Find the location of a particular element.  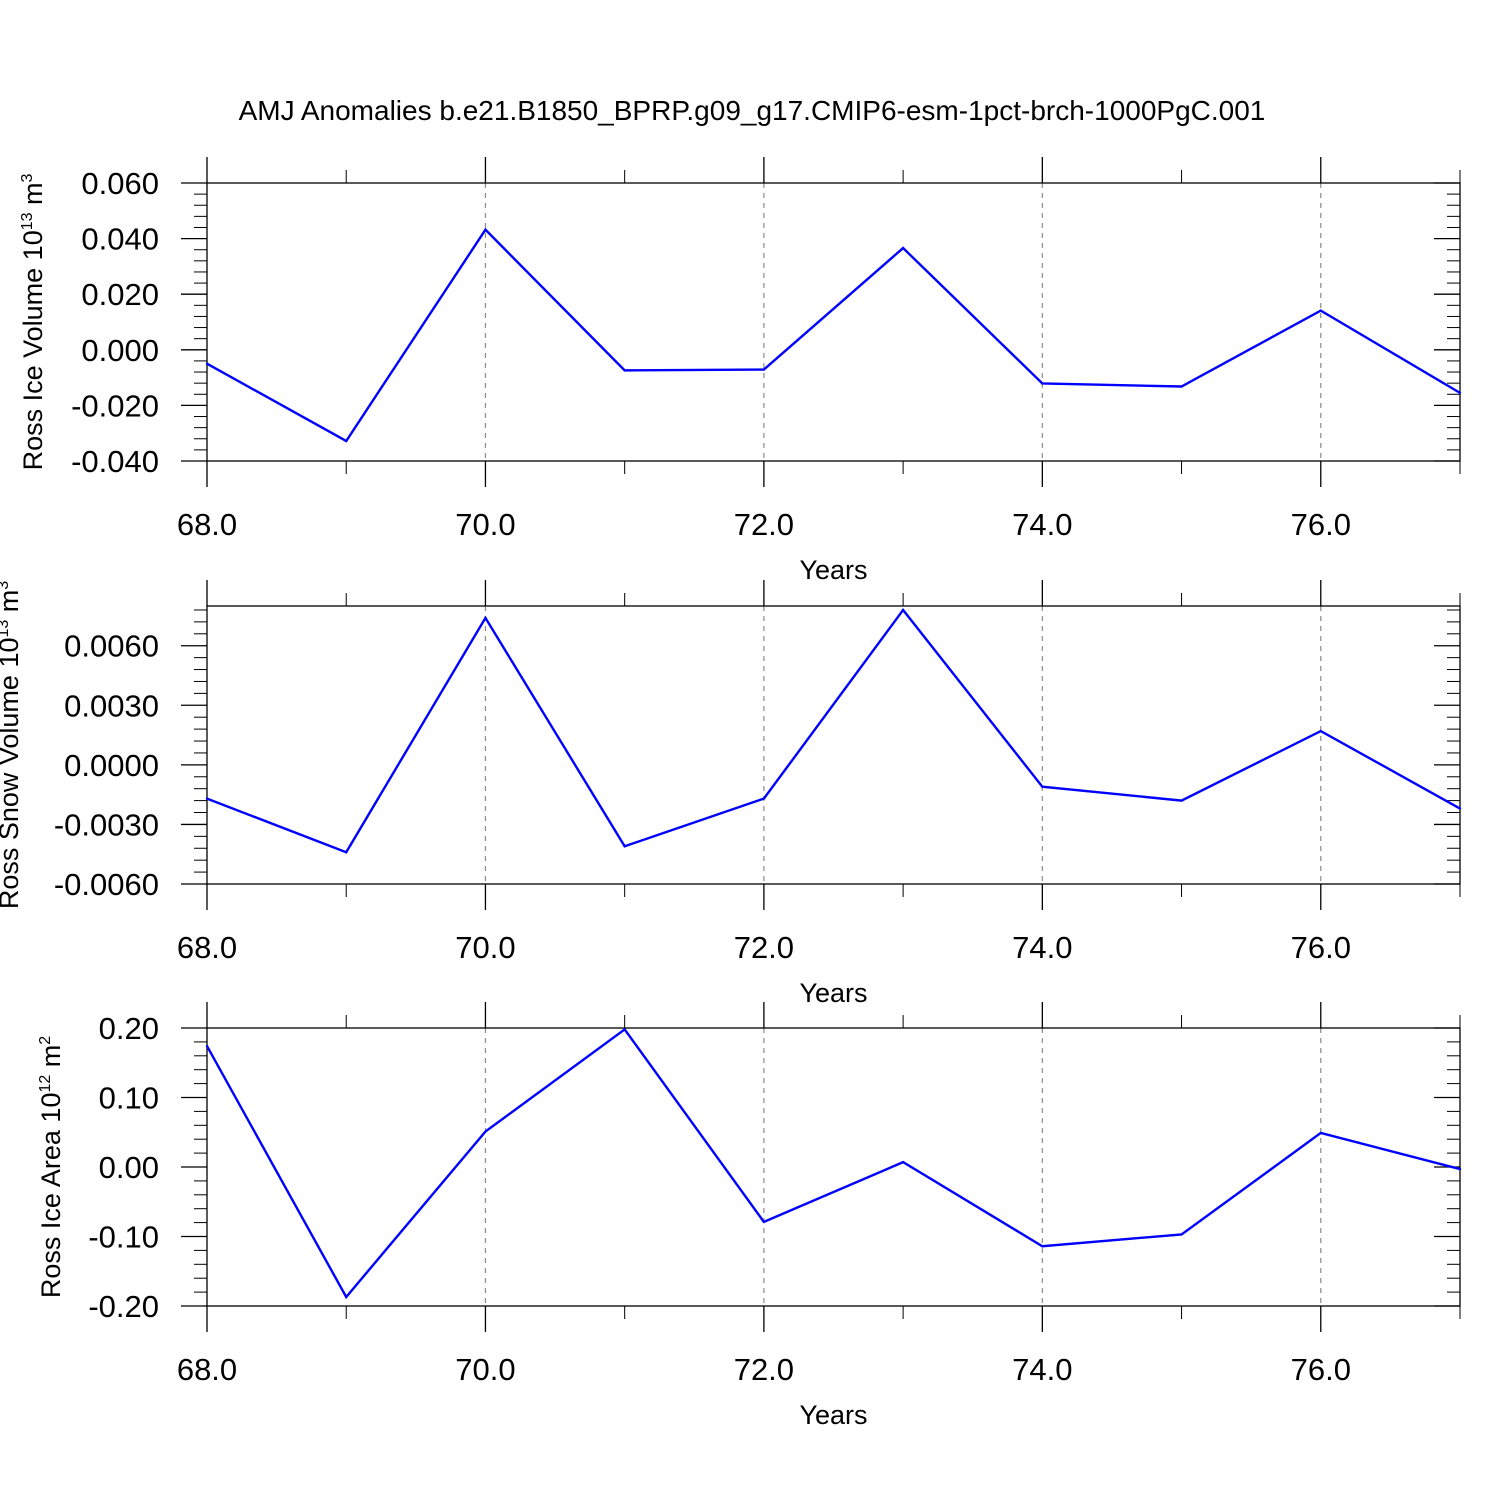

y-axis-title: Ross Snow Volume 1013 m3 is located at coordinates (12, 745).